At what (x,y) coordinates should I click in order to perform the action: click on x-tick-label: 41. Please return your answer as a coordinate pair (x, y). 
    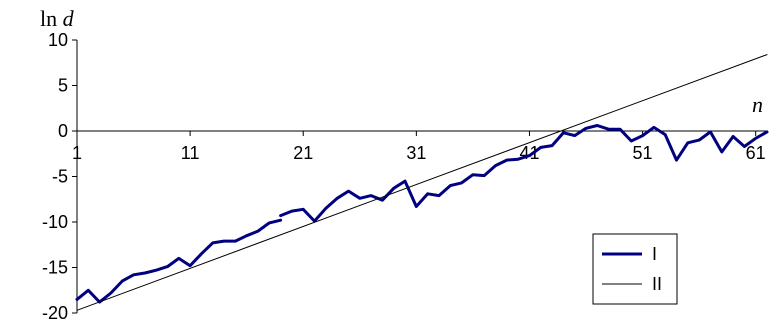
    Looking at the image, I should click on (529, 153).